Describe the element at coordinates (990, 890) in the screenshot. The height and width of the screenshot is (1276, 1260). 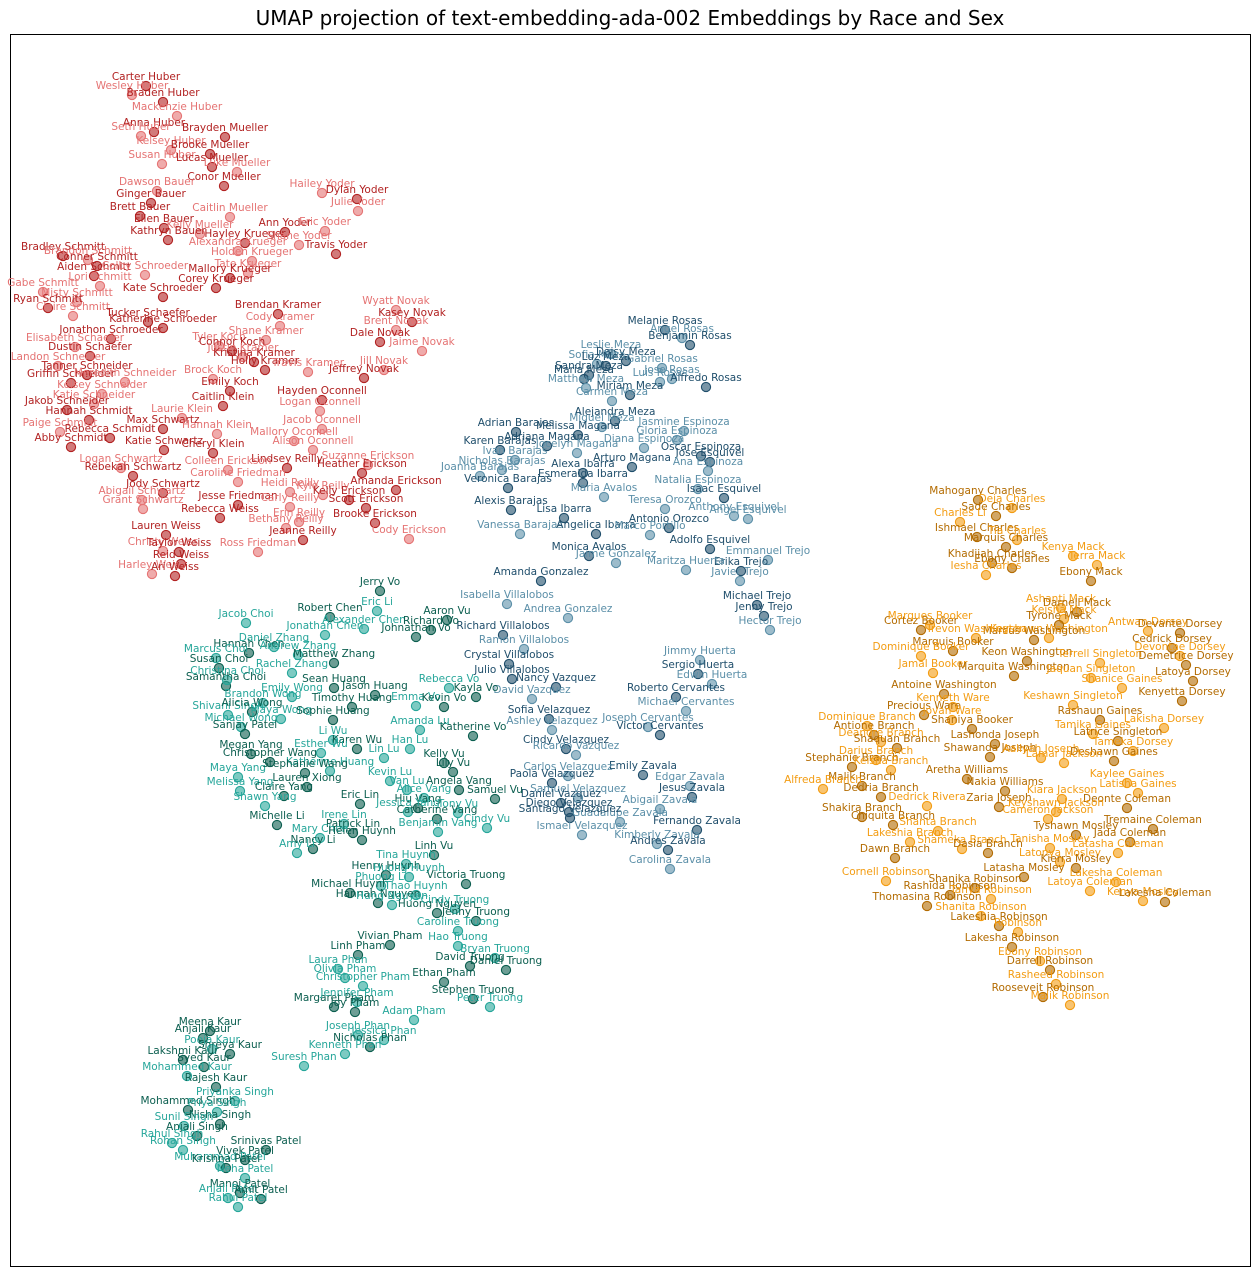
I see `point-label: Tanya Robinson` at that location.